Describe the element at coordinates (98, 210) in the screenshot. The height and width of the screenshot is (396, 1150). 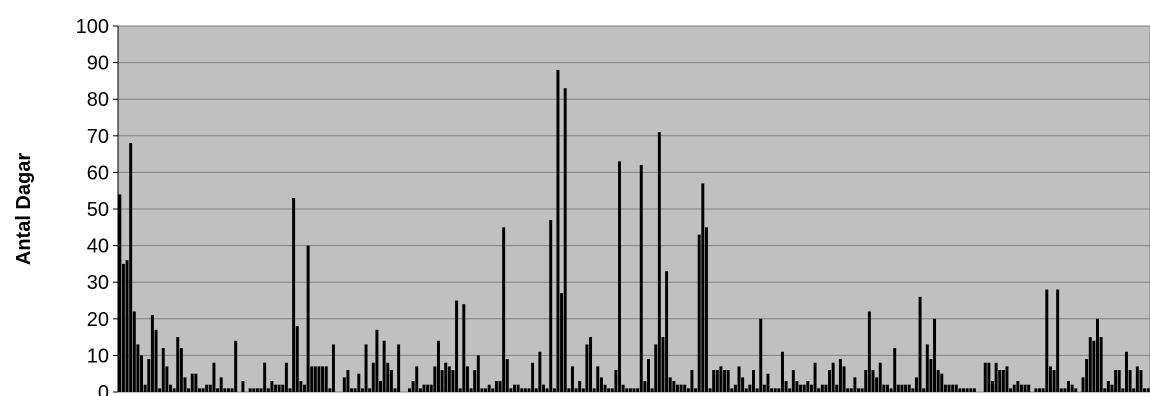
I see `y-tick-label: 50` at that location.